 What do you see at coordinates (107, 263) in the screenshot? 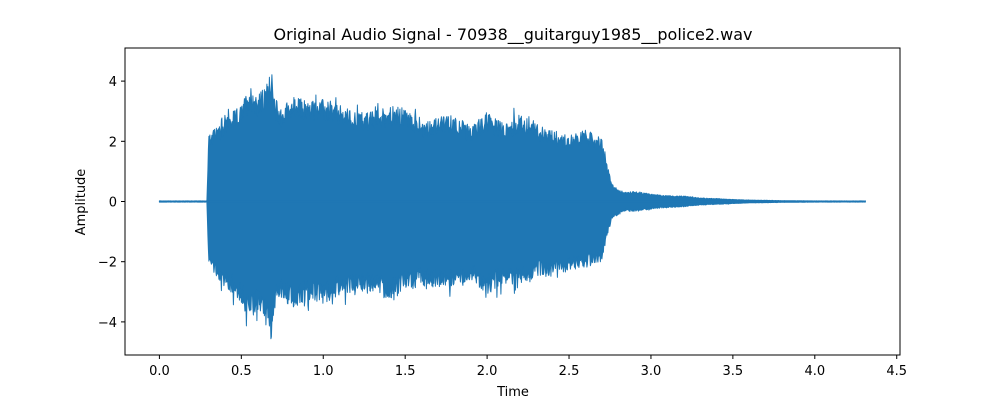
I see `y-tick-label: −2` at bounding box center [107, 263].